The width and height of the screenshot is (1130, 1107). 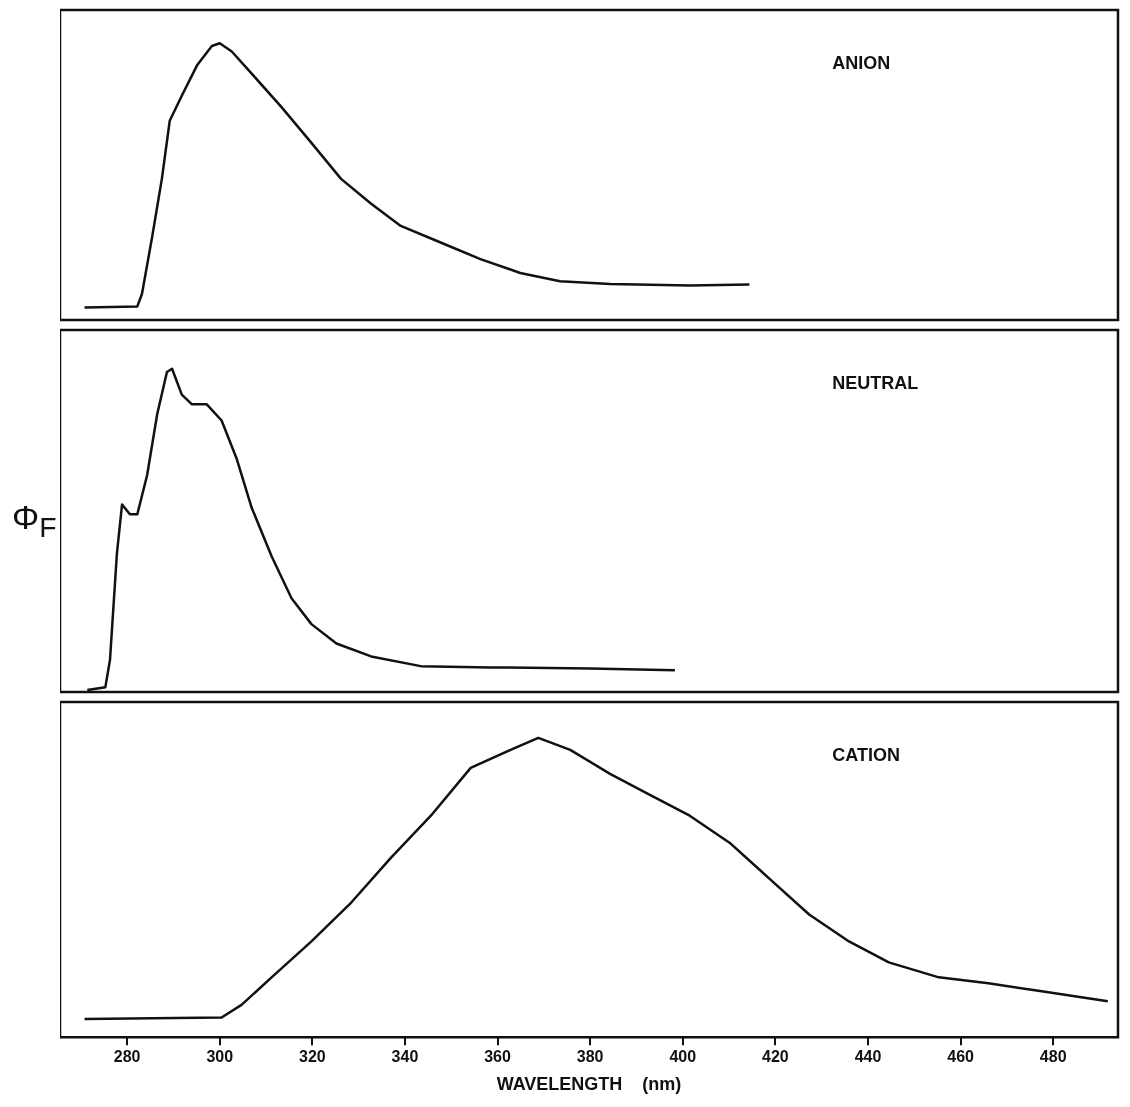 What do you see at coordinates (875, 382) in the screenshot?
I see `annotation: NEUTRAL` at bounding box center [875, 382].